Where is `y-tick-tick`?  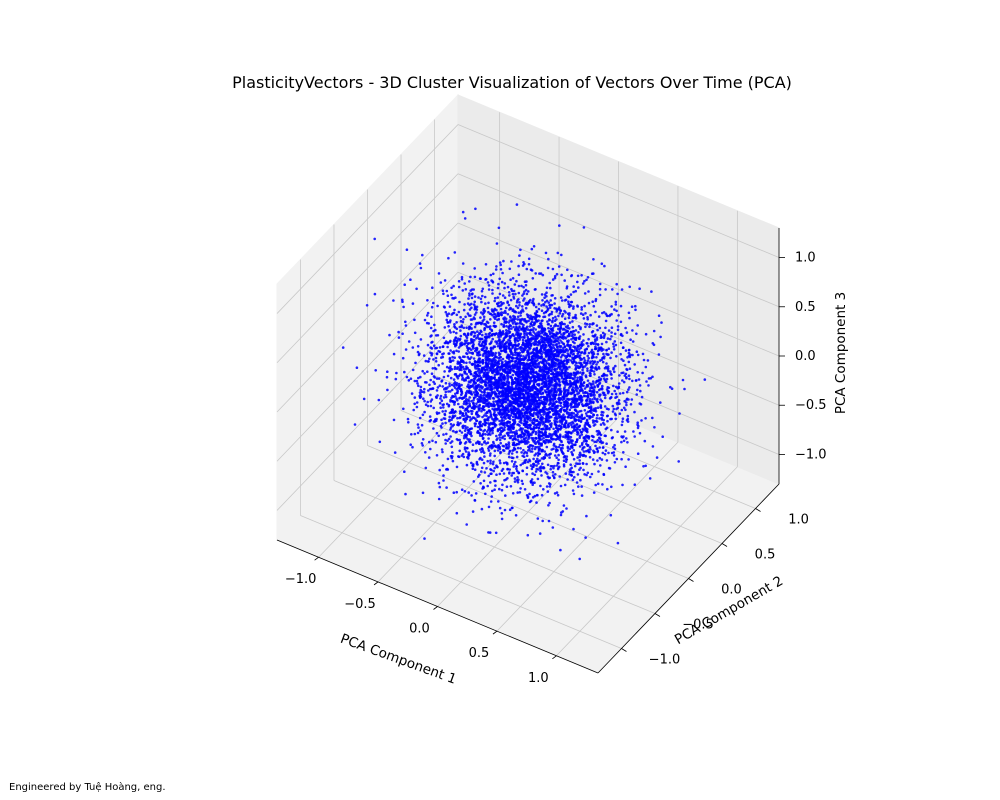 y-tick-tick is located at coordinates (724, 545).